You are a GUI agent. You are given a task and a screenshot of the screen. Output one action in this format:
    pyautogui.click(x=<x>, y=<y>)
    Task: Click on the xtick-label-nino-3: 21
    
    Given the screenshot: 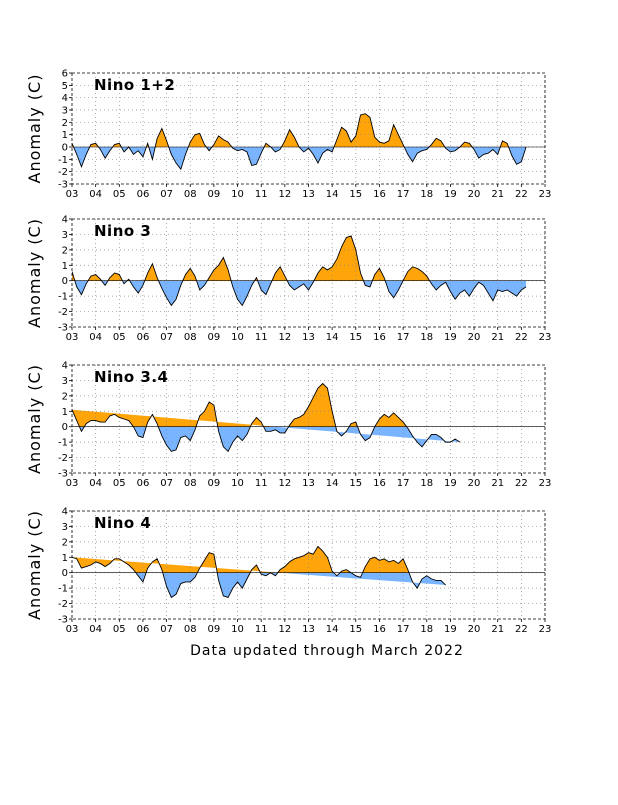 What is the action you would take?
    pyautogui.click(x=497, y=337)
    